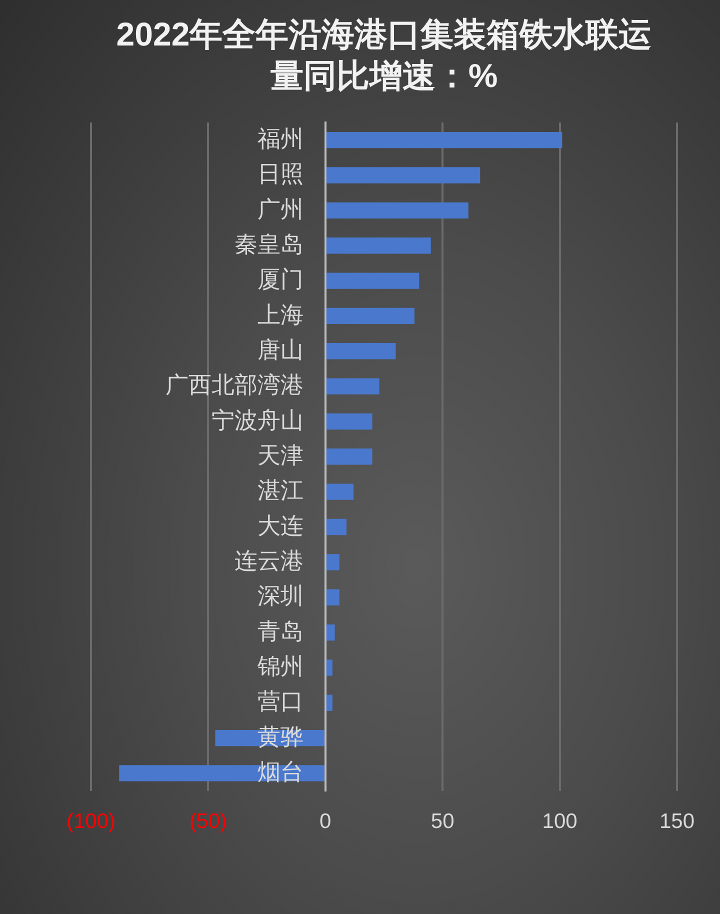 Image resolution: width=720 pixels, height=914 pixels. Describe the element at coordinates (280, 701) in the screenshot. I see `y-tick-label: 营口` at that location.